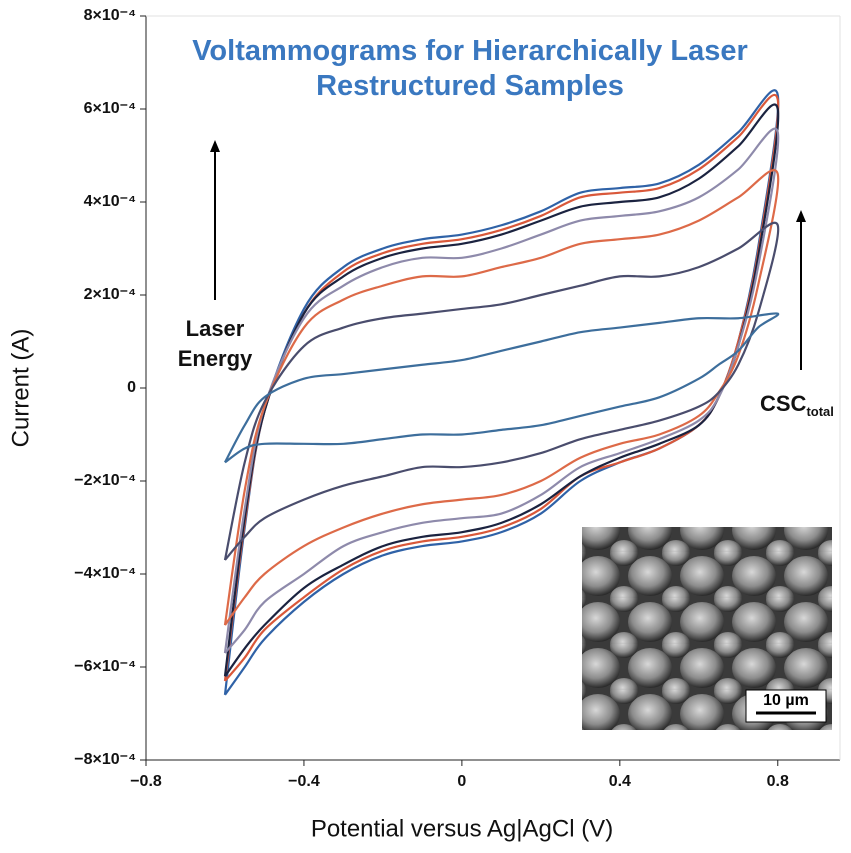 Image resolution: width=851 pixels, height=853 pixels. What do you see at coordinates (110, 15) in the screenshot?
I see `y-tick-label: 8×10⁻⁴` at bounding box center [110, 15].